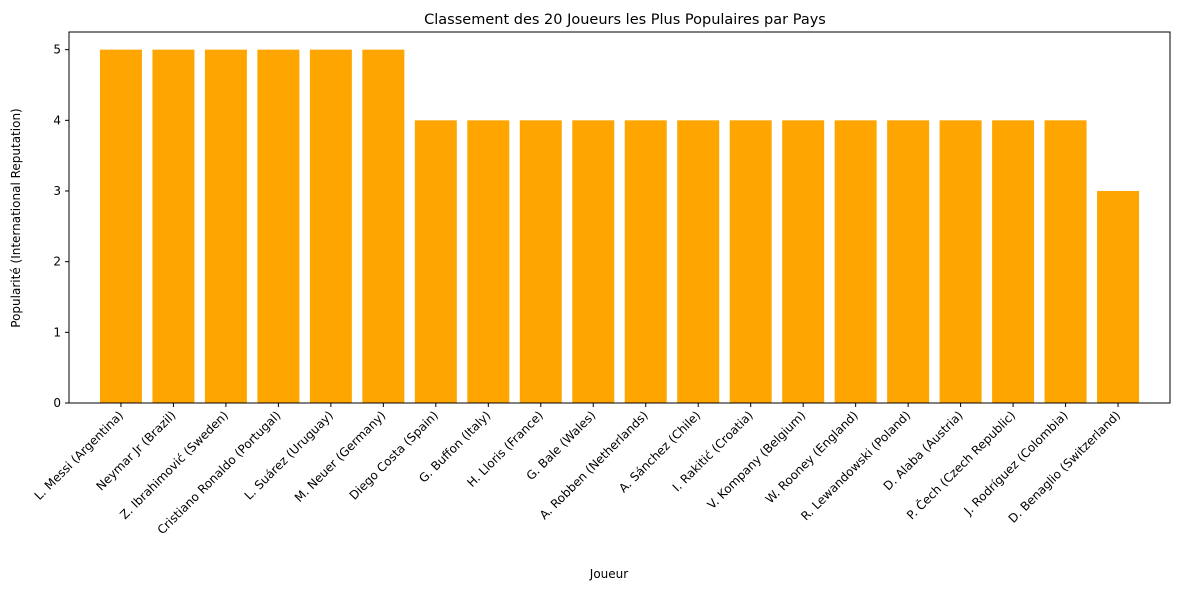 Image resolution: width=1180 pixels, height=590 pixels. I want to click on x-tick-label: R. Lewandowski (Poland), so click(855, 465).